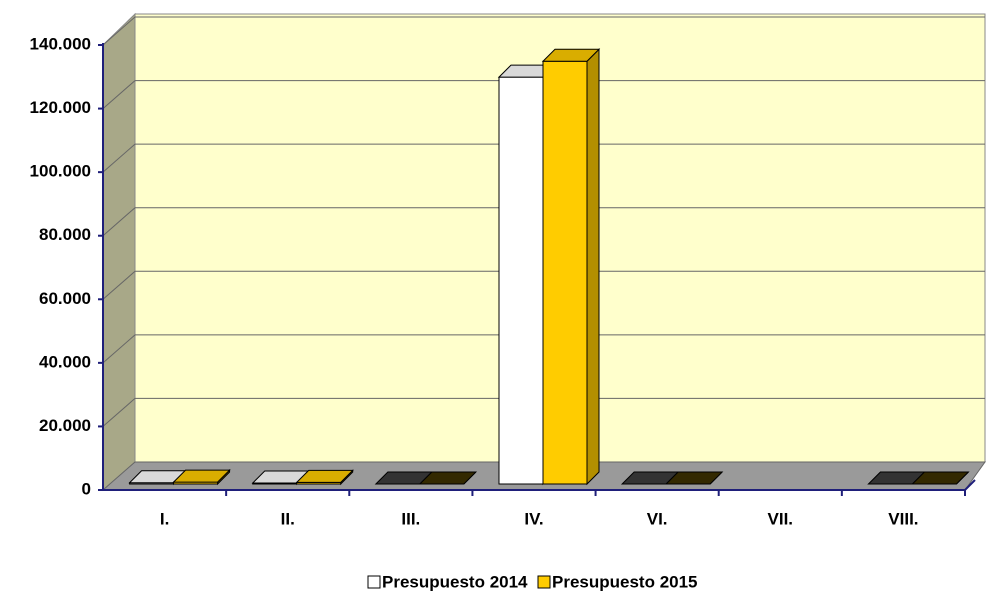  Describe the element at coordinates (60, 171) in the screenshot. I see `y-tick-label: 100.000` at that location.